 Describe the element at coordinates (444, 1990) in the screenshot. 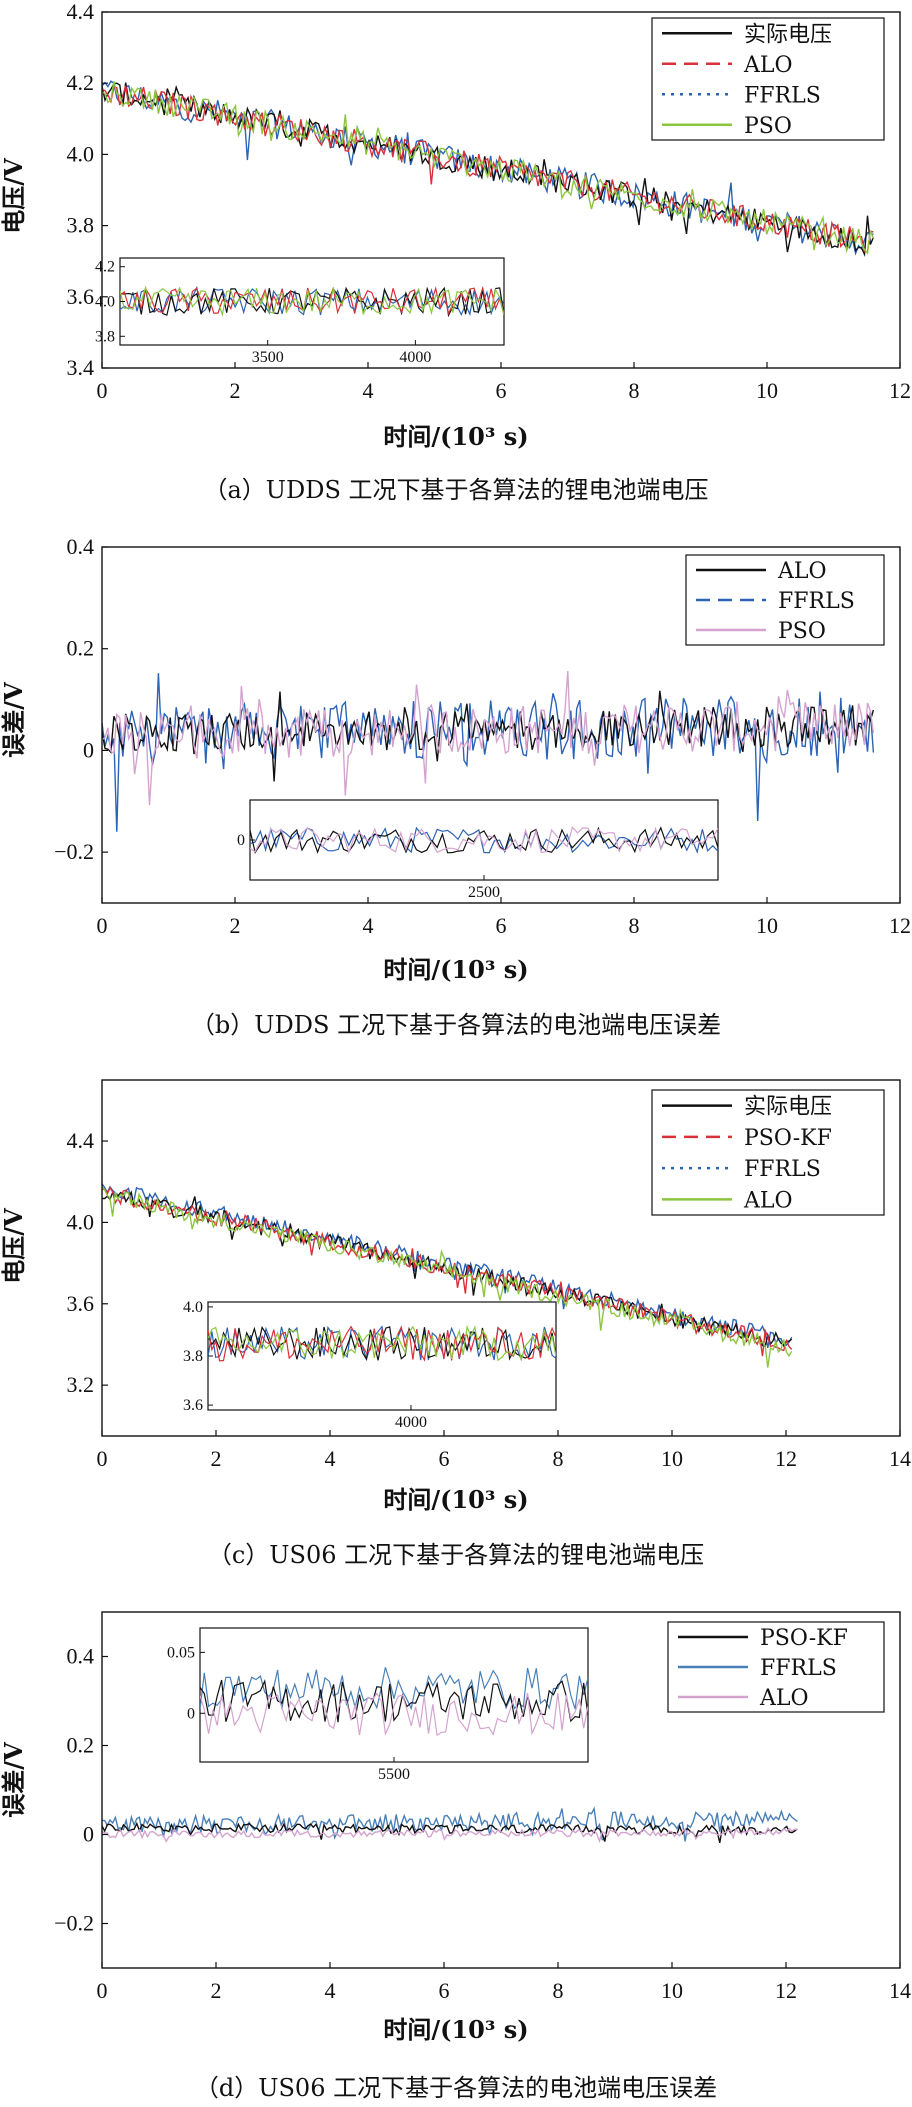

I see `x-tick-label-d: 6` at that location.